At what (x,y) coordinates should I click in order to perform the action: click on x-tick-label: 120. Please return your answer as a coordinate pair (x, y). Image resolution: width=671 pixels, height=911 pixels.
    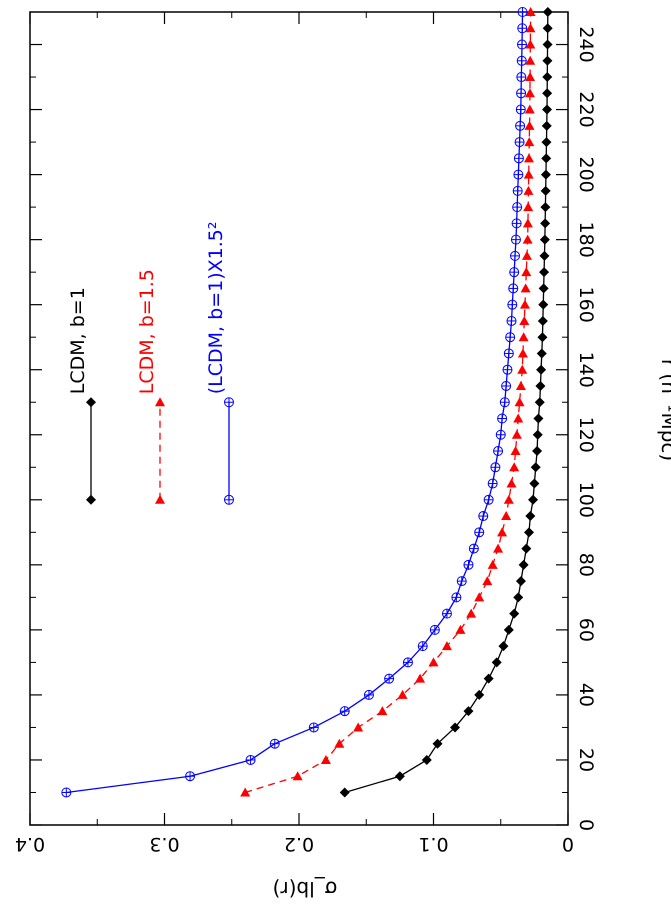
    Looking at the image, I should click on (586, 435).